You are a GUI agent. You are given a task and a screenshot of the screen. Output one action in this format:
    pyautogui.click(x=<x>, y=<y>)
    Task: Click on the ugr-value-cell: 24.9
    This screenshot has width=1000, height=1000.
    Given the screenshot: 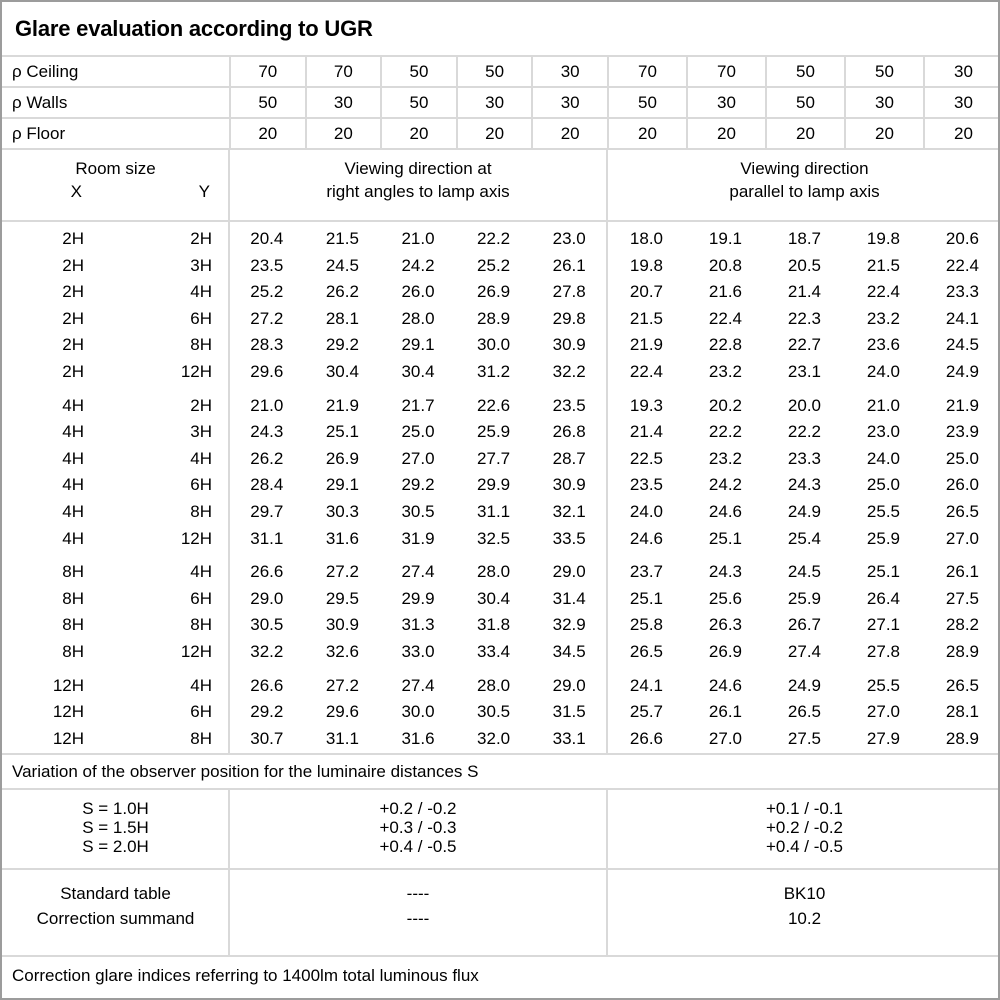 What is the action you would take?
    pyautogui.click(x=804, y=685)
    